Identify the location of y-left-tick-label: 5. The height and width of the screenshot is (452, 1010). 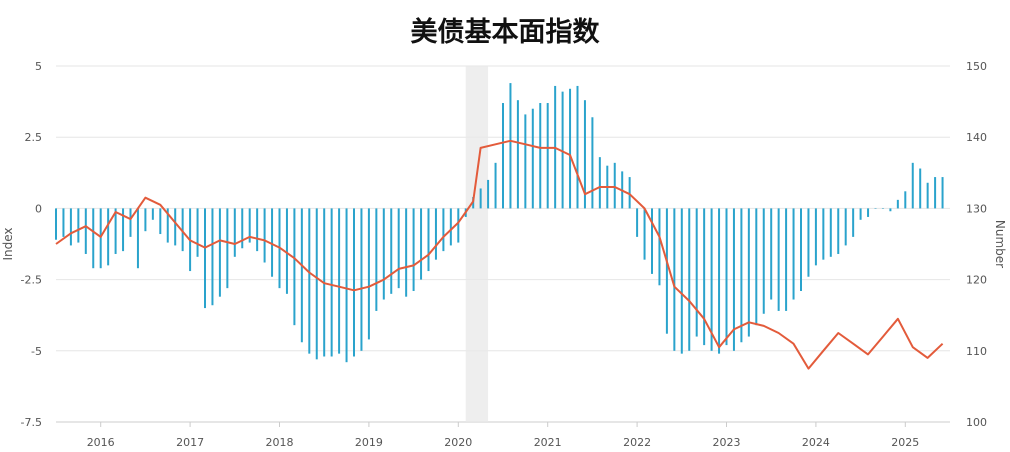
(38, 66).